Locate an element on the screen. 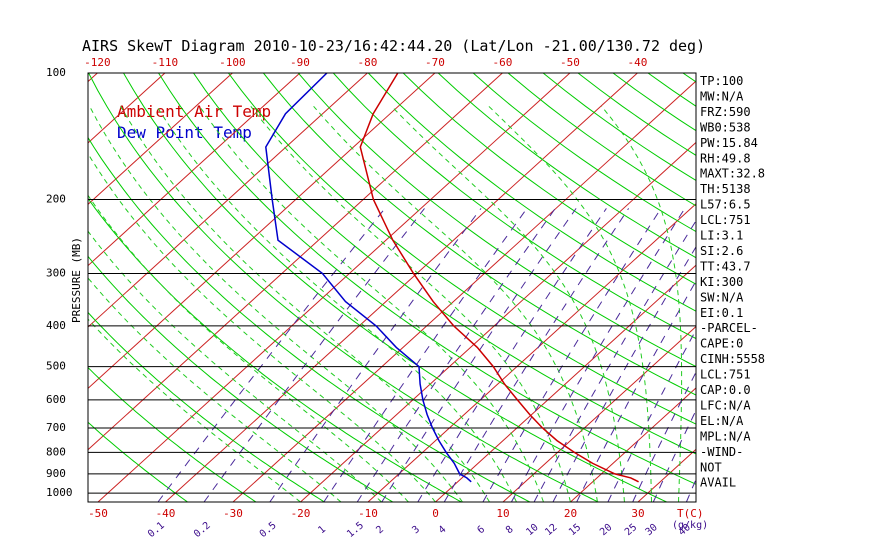  stability-index-item: MPL:N/A is located at coordinates (725, 436).